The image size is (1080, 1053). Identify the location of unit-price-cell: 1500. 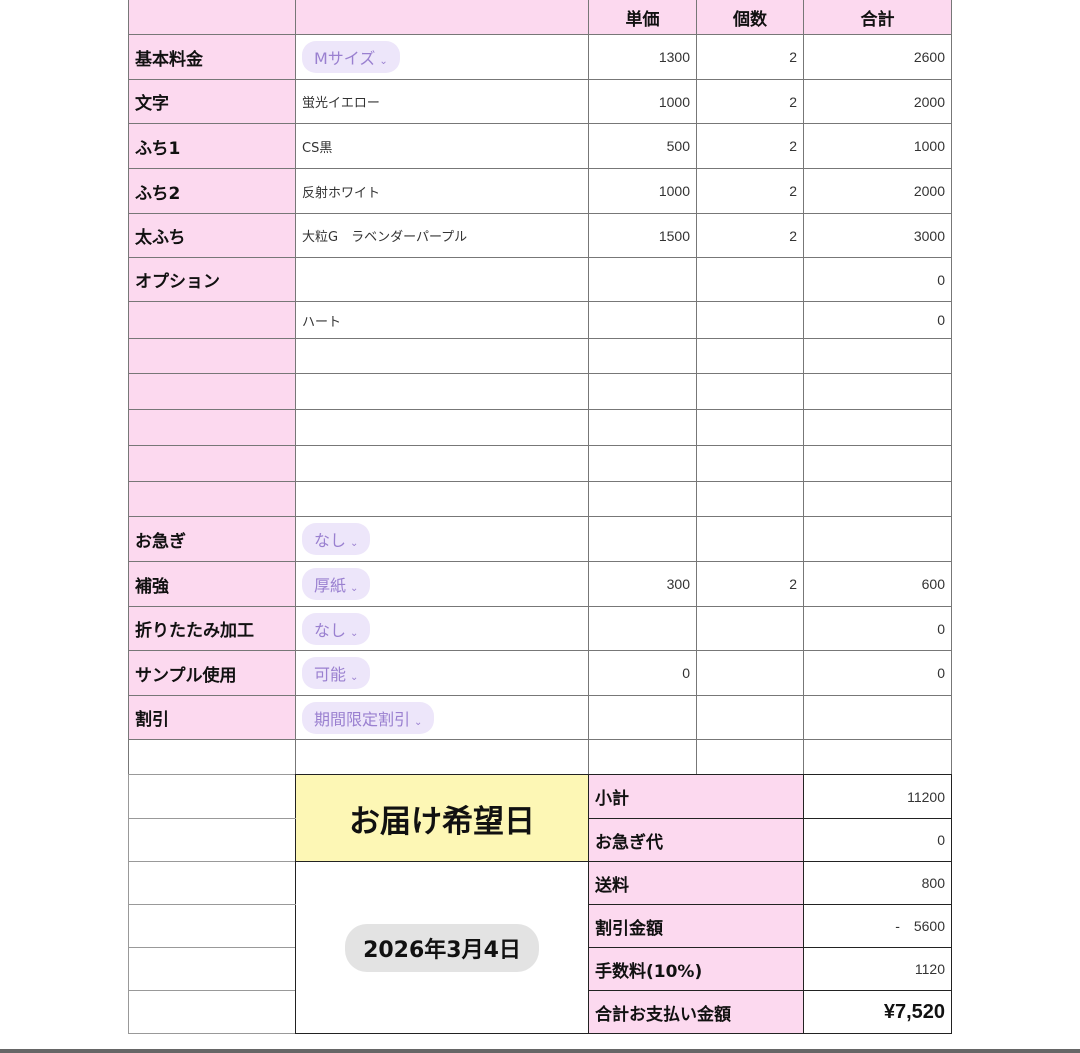
(642, 235).